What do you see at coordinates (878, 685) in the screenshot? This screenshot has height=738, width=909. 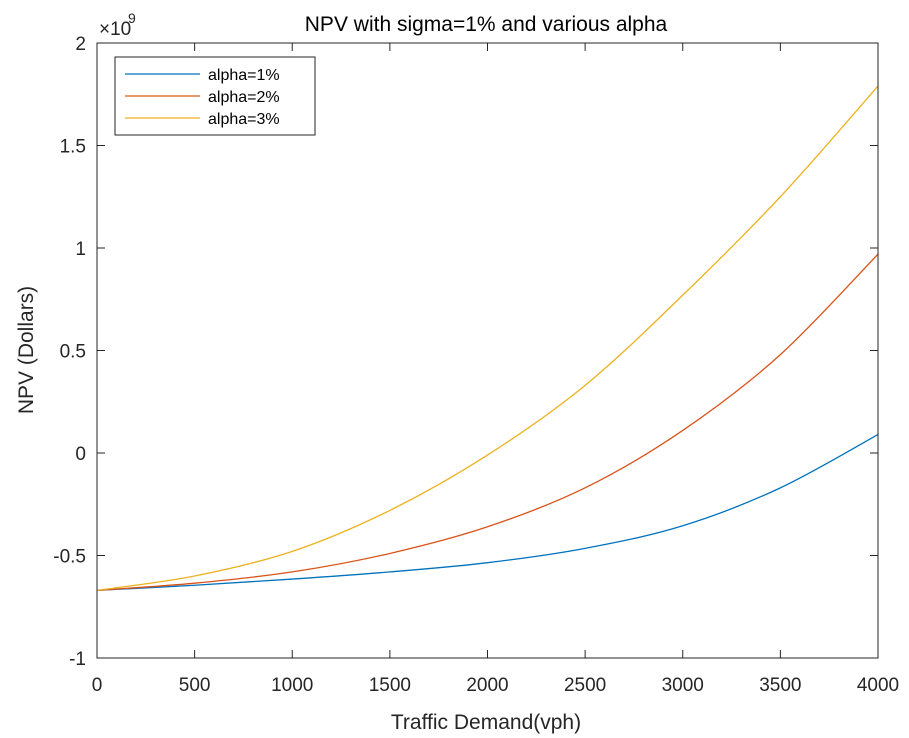 I see `x-tick-label: 4000` at bounding box center [878, 685].